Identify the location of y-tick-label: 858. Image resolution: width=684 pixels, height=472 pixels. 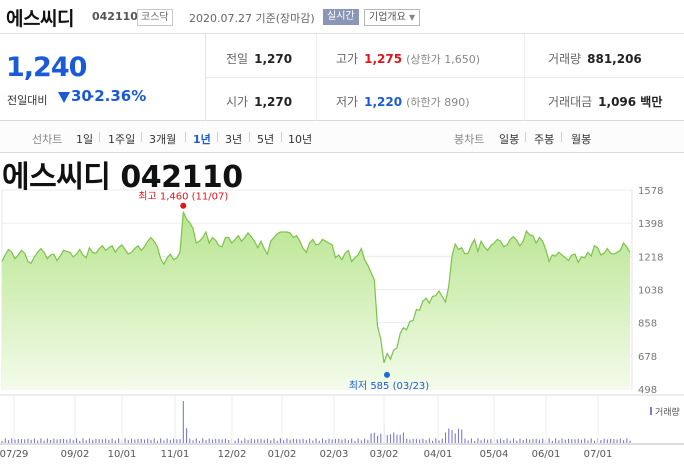
(647, 324).